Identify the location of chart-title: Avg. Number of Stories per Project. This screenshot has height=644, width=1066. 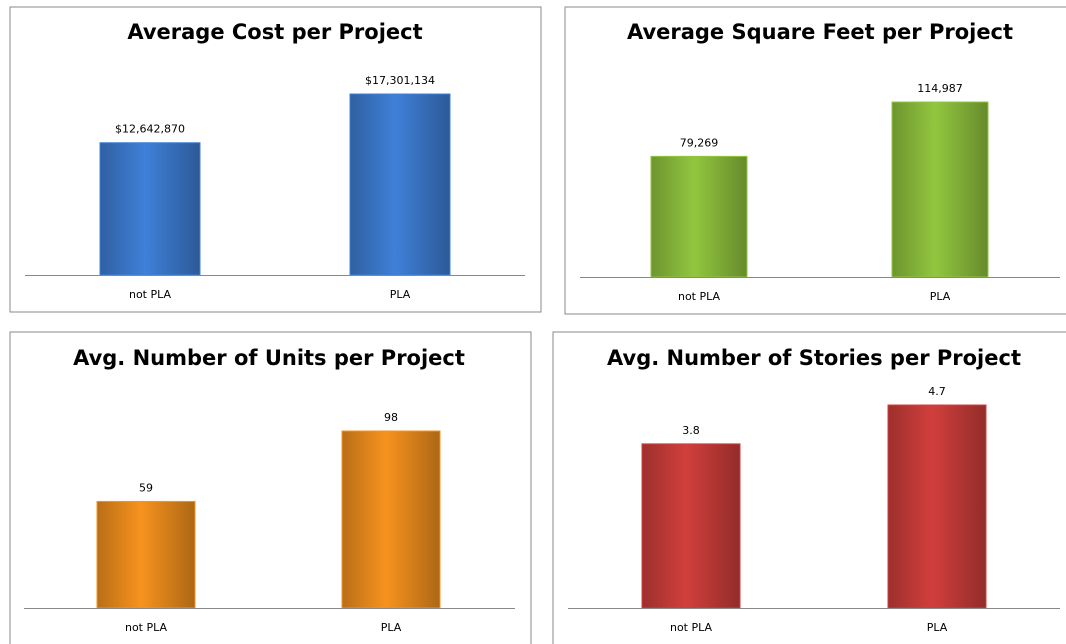
(814, 358).